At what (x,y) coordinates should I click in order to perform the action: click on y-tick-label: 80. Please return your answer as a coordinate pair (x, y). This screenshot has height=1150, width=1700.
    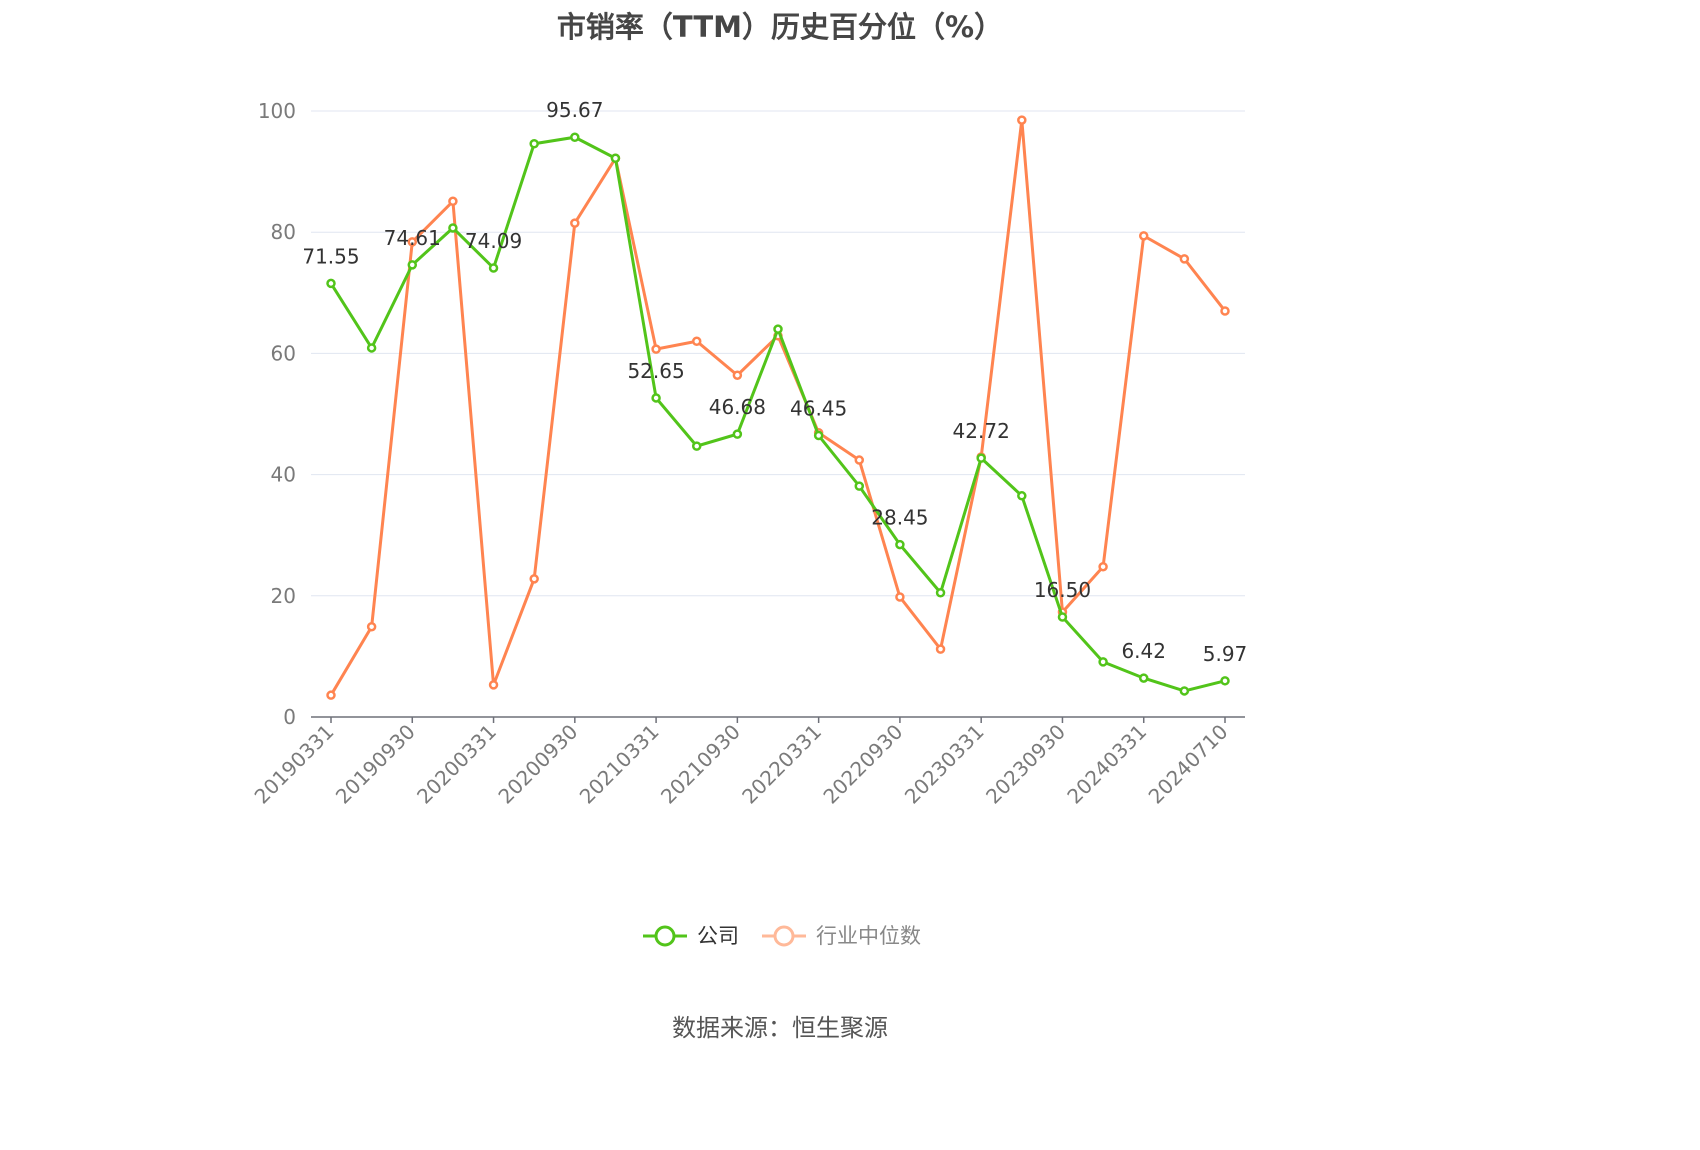
    Looking at the image, I should click on (283, 232).